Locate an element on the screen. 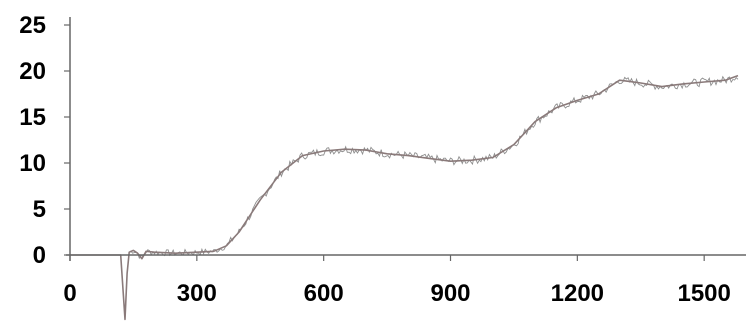  x-tick-label: 900 is located at coordinates (450, 293).